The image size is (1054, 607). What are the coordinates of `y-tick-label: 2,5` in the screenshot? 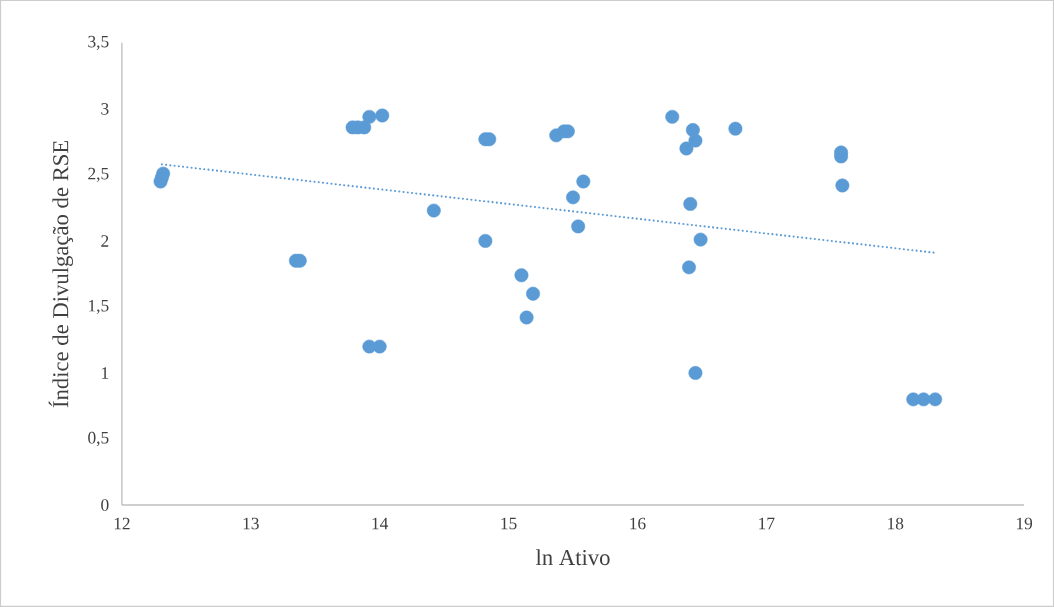 It's located at (98, 175).